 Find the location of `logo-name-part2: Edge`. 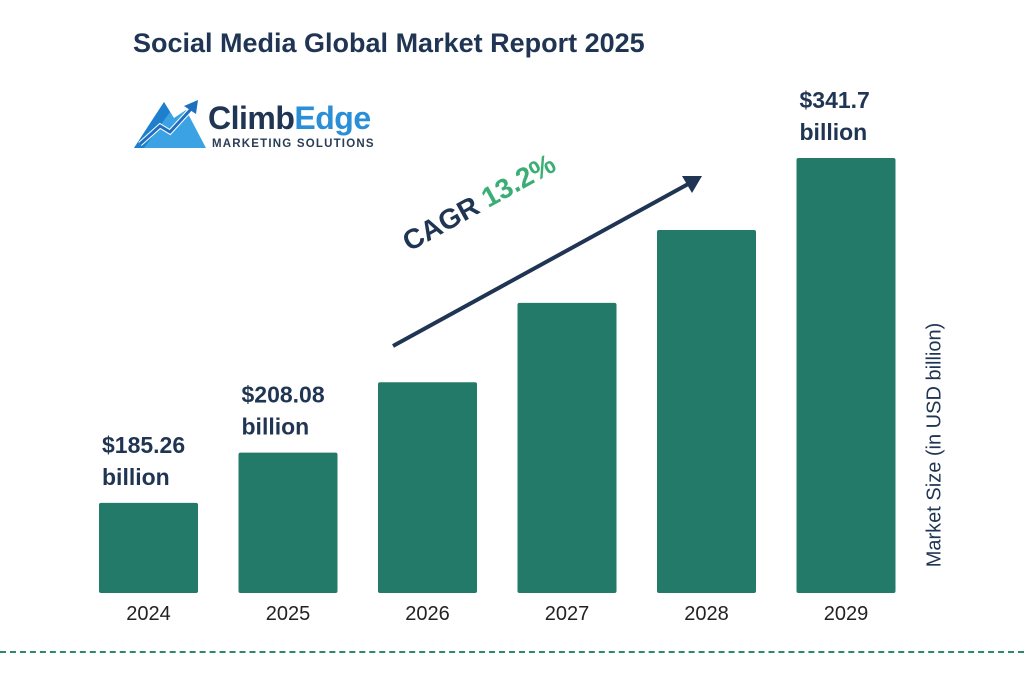

logo-name-part2: Edge is located at coordinates (332, 118).